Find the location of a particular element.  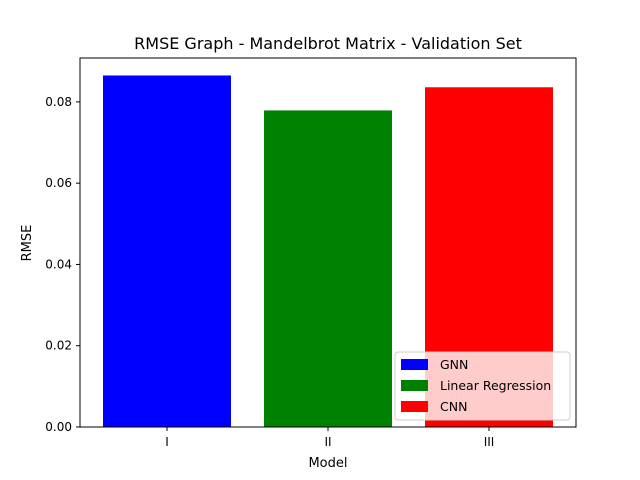

y-tick-label: 0.06 is located at coordinates (58, 183).